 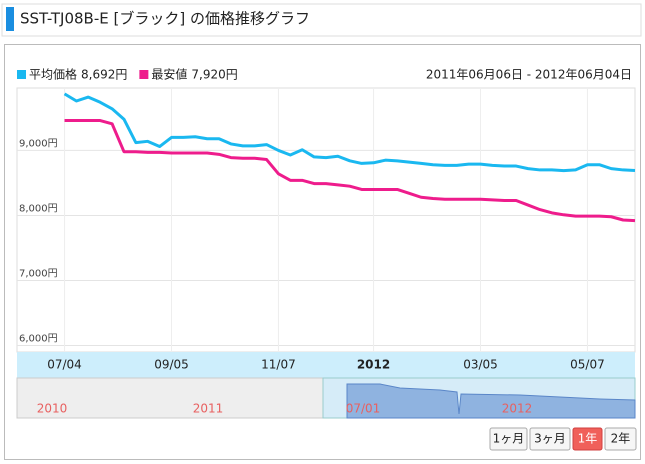 What do you see at coordinates (52, 409) in the screenshot?
I see `navigator-label: 2010` at bounding box center [52, 409].